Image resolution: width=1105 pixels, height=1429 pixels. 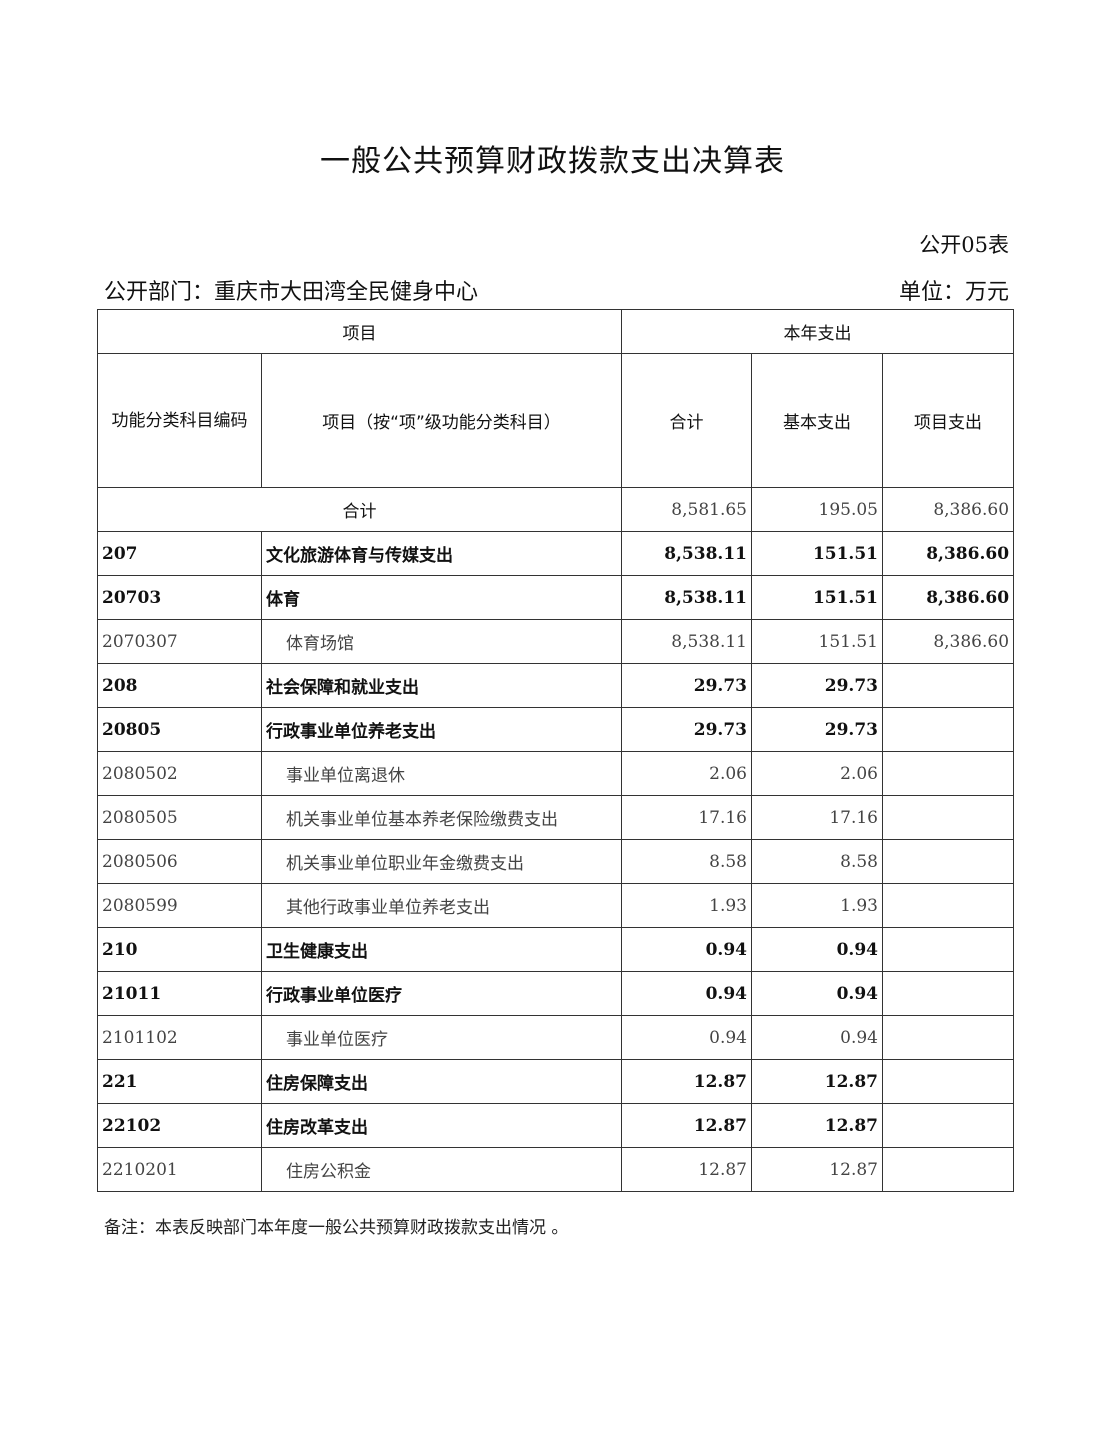 I want to click on table-row: 21011 行政事业单位医疗 0.94 0.94, so click(x=556, y=993).